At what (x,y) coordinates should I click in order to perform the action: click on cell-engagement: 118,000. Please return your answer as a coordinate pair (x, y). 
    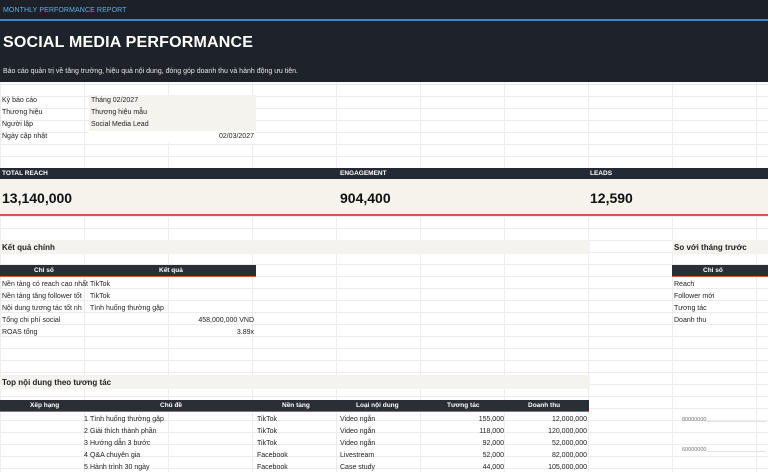
    Looking at the image, I should click on (491, 431).